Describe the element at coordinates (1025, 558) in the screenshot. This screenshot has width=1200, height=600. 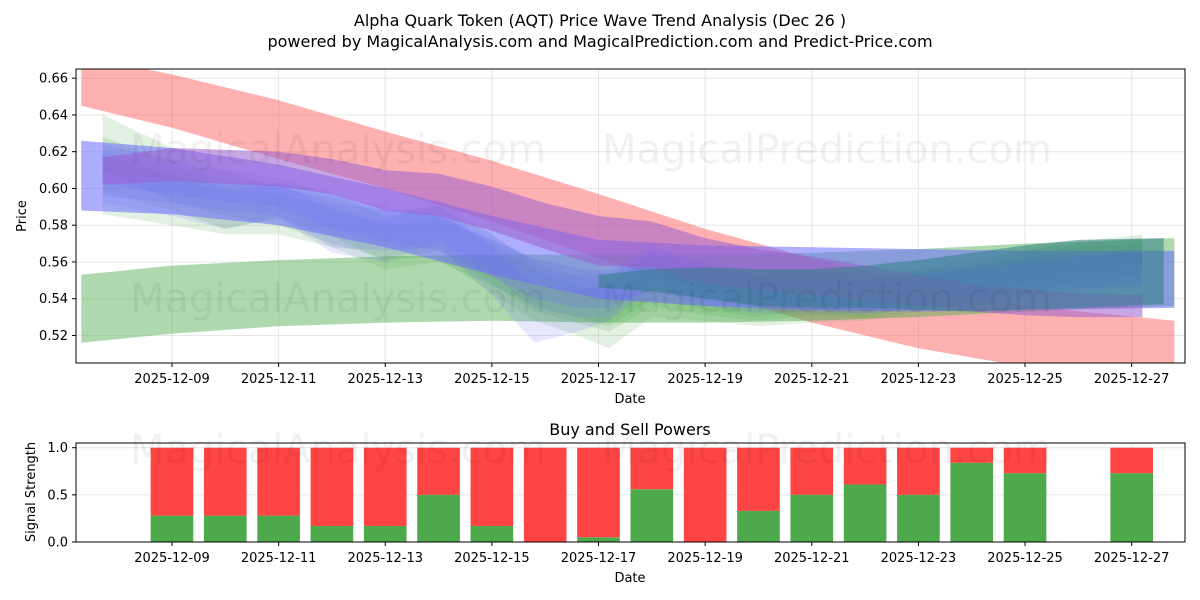
I see `signal-xtick-label: 2025-12-25` at that location.